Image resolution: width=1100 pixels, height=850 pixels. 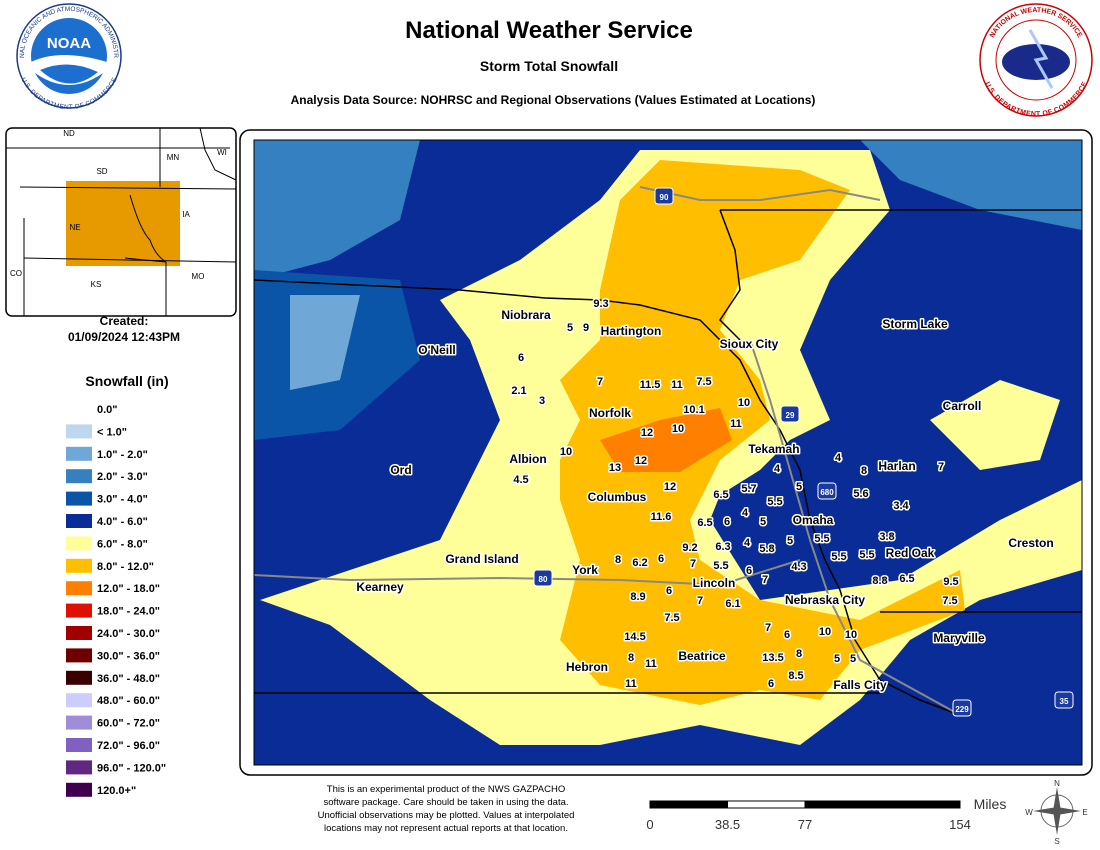 I want to click on state-line, so click(x=730, y=275).